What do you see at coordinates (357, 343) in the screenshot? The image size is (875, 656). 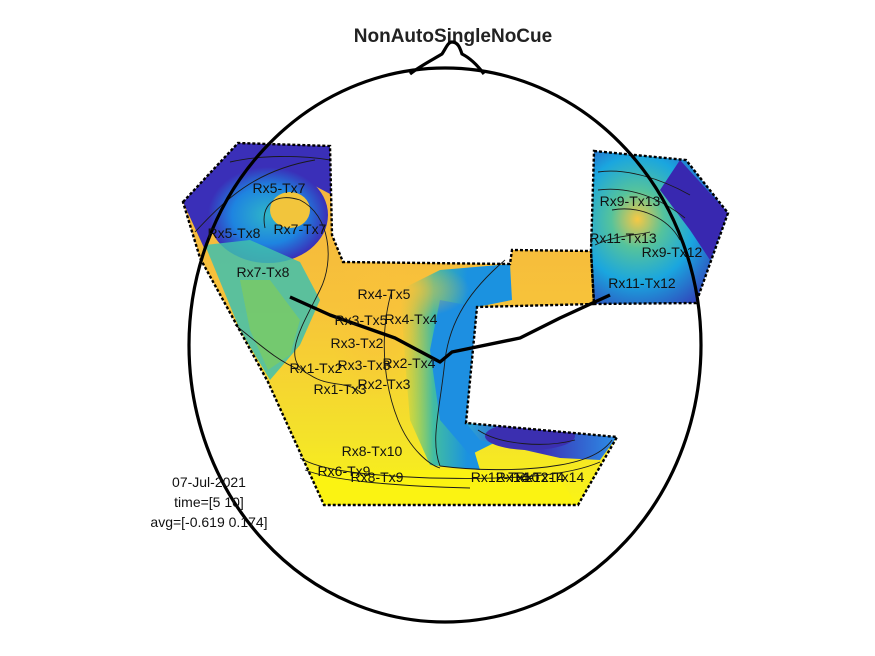 I see `channel-label: Rx3-Tx2` at bounding box center [357, 343].